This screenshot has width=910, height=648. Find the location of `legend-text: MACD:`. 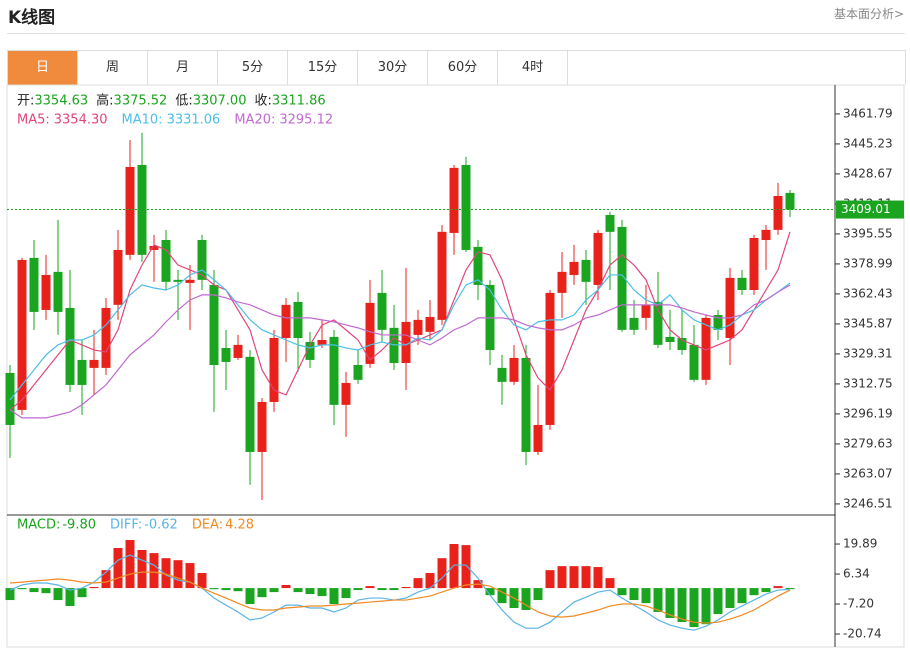

legend-text: MACD: is located at coordinates (38, 525).